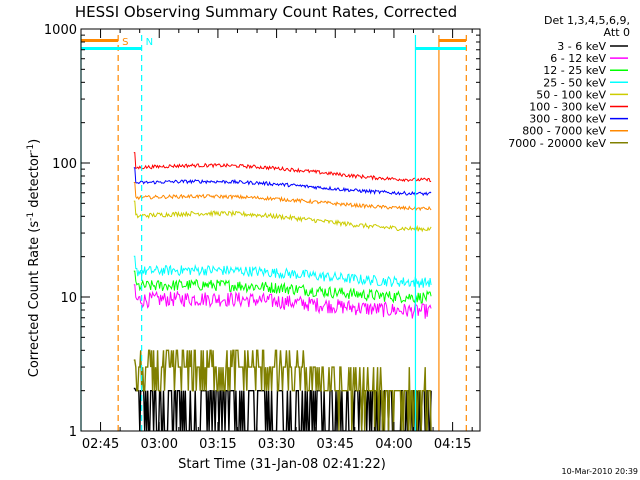 Image resolution: width=640 pixels, height=480 pixels. What do you see at coordinates (149, 42) in the screenshot?
I see `marker-label: N` at bounding box center [149, 42].